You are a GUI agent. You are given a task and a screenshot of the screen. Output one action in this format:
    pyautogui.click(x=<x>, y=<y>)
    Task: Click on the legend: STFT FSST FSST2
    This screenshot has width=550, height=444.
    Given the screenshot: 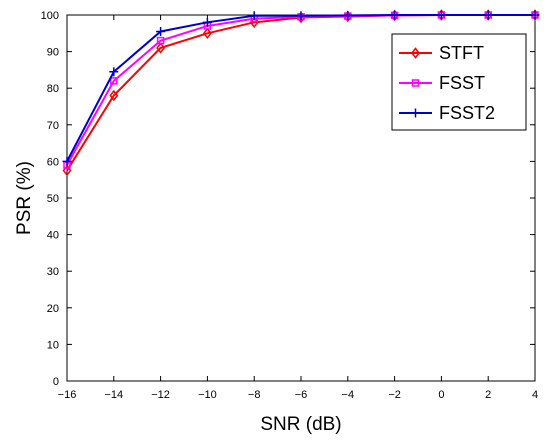 What is the action you would take?
    pyautogui.click(x=459, y=82)
    